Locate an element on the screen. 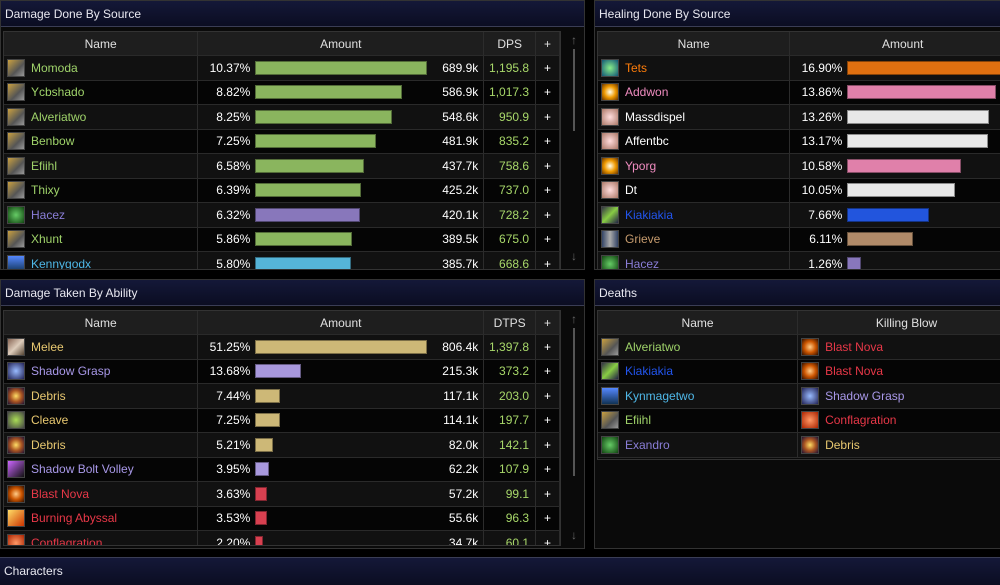 This screenshot has height=585, width=1000. table-row: Hacez 1.26% is located at coordinates (799, 261).